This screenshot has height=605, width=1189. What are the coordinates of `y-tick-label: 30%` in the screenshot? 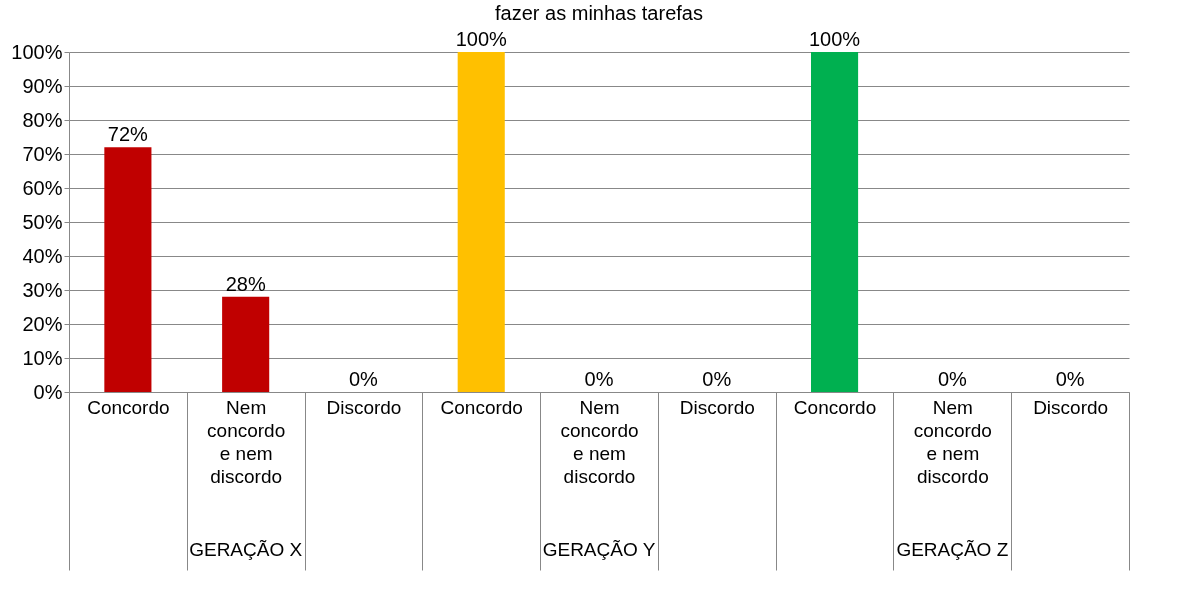 It's located at (42, 289).